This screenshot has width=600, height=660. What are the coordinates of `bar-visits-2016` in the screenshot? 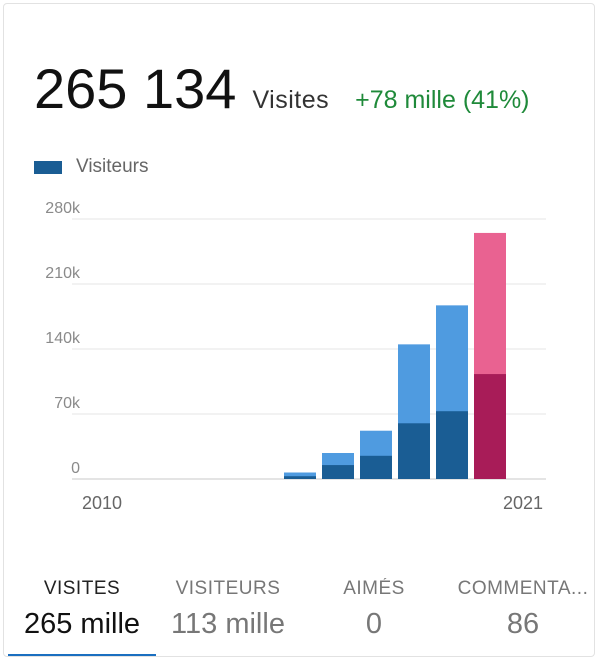 It's located at (300, 476).